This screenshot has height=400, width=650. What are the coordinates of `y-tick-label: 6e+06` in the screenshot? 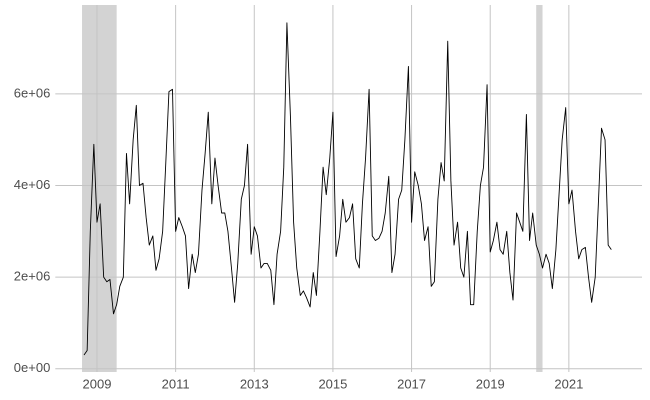 It's located at (32, 92).